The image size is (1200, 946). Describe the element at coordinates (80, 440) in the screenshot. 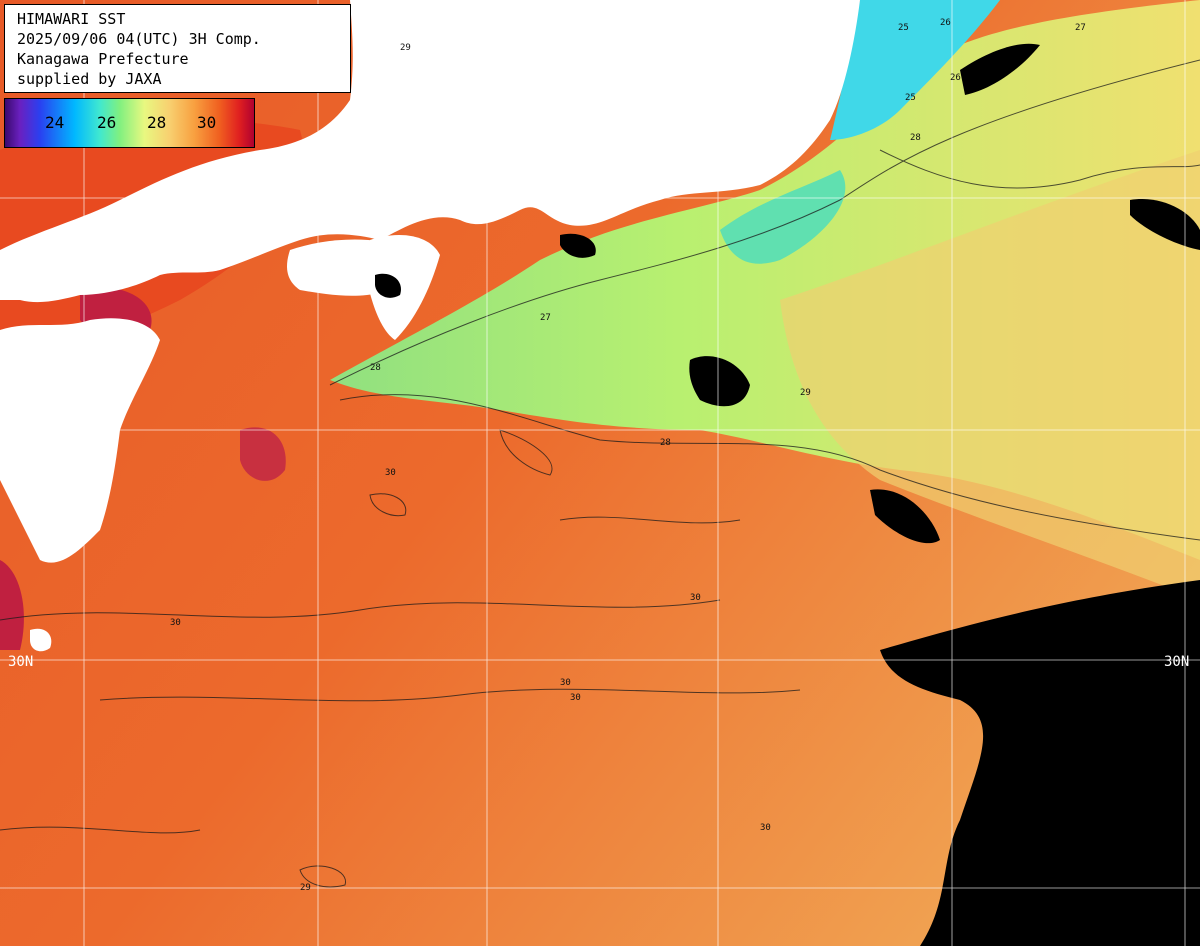

I see `land-kyushu` at that location.